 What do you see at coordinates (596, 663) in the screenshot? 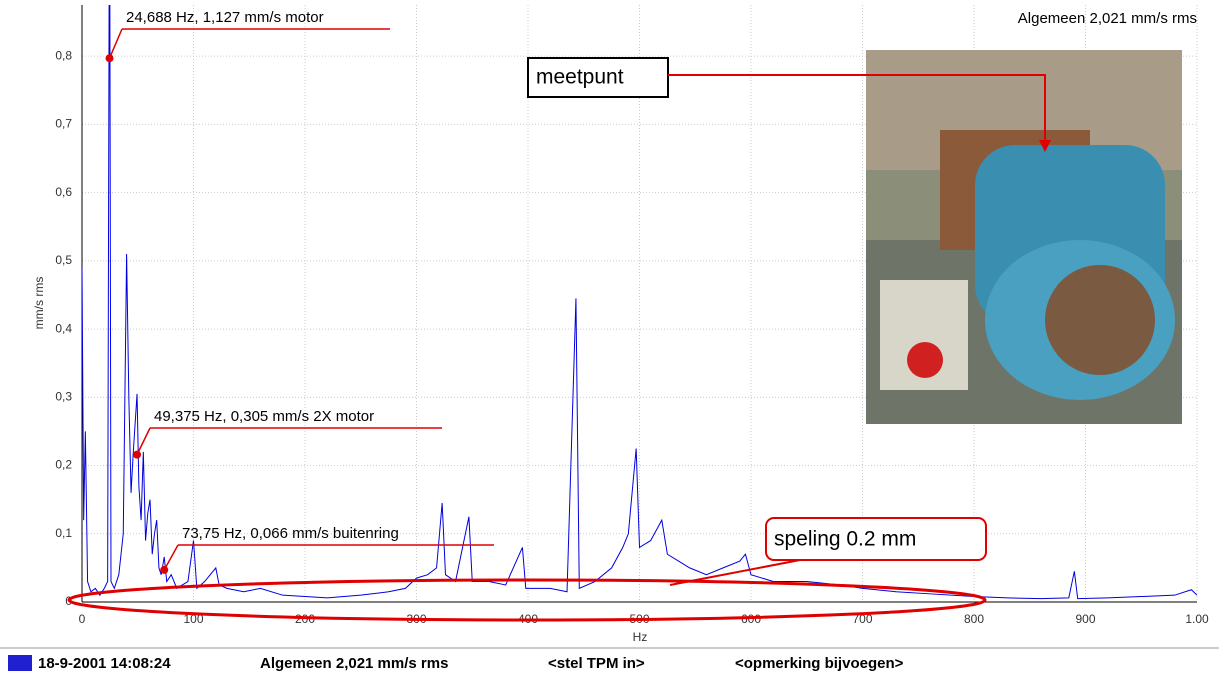
I see `status-text: <stel TPM in>` at bounding box center [596, 663].